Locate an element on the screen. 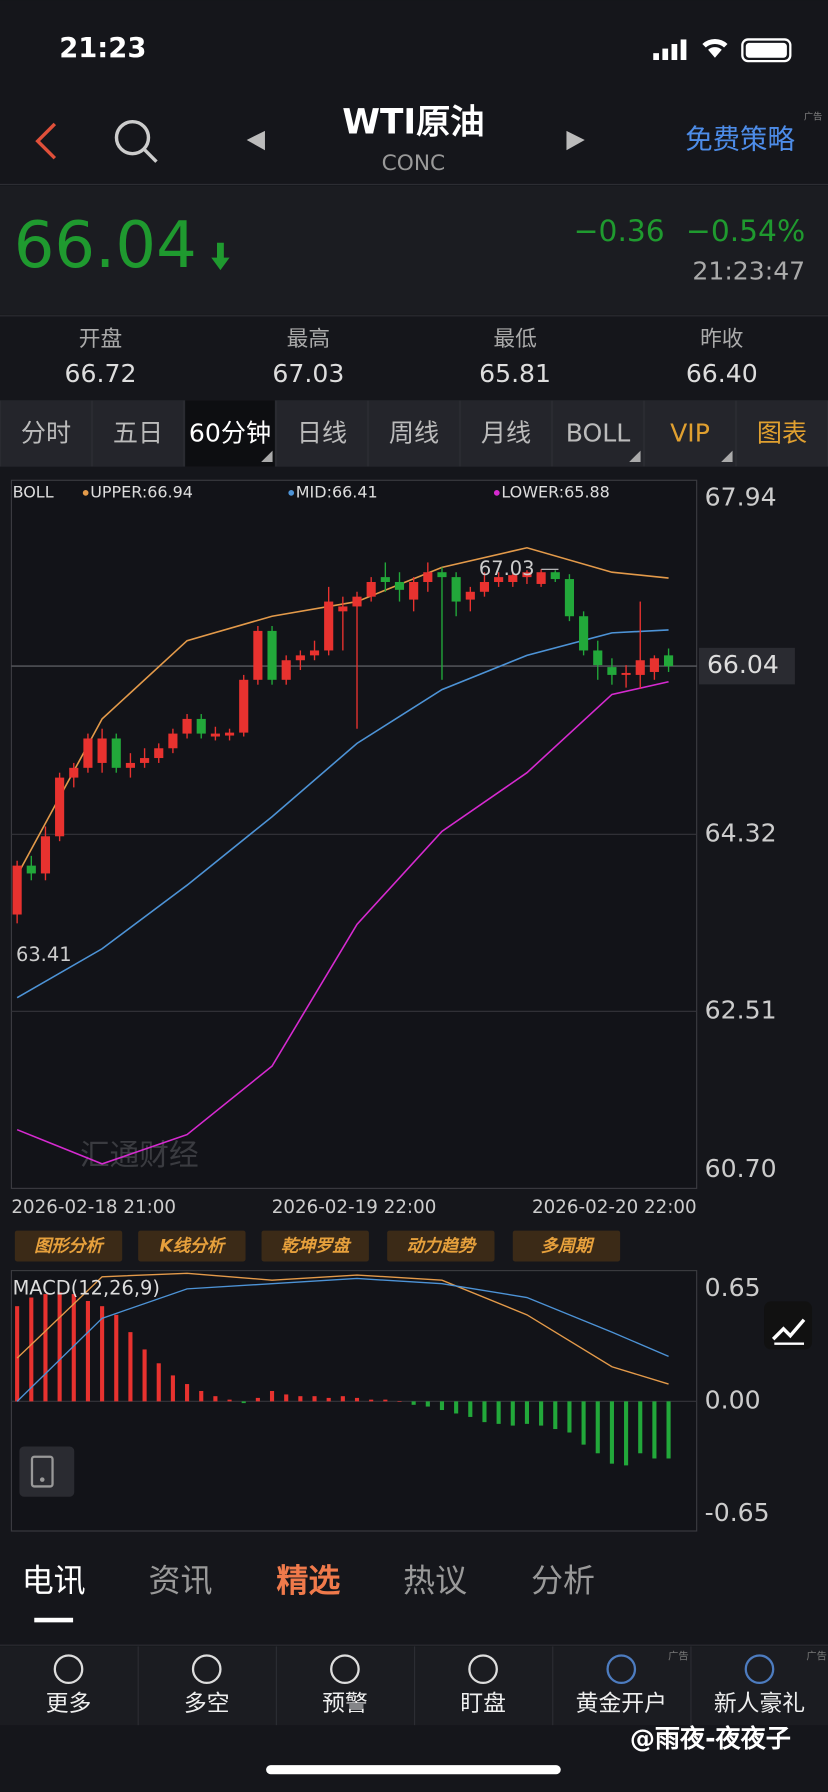 Image resolution: width=828 pixels, height=1792 pixels. next-button is located at coordinates (575, 140).